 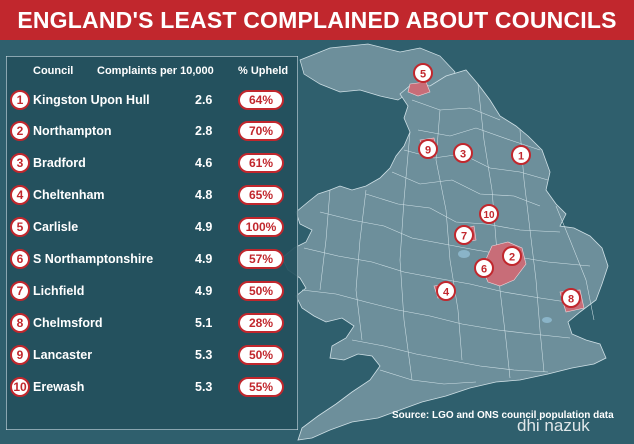 I want to click on upheld-badge: 28%, so click(x=261, y=323).